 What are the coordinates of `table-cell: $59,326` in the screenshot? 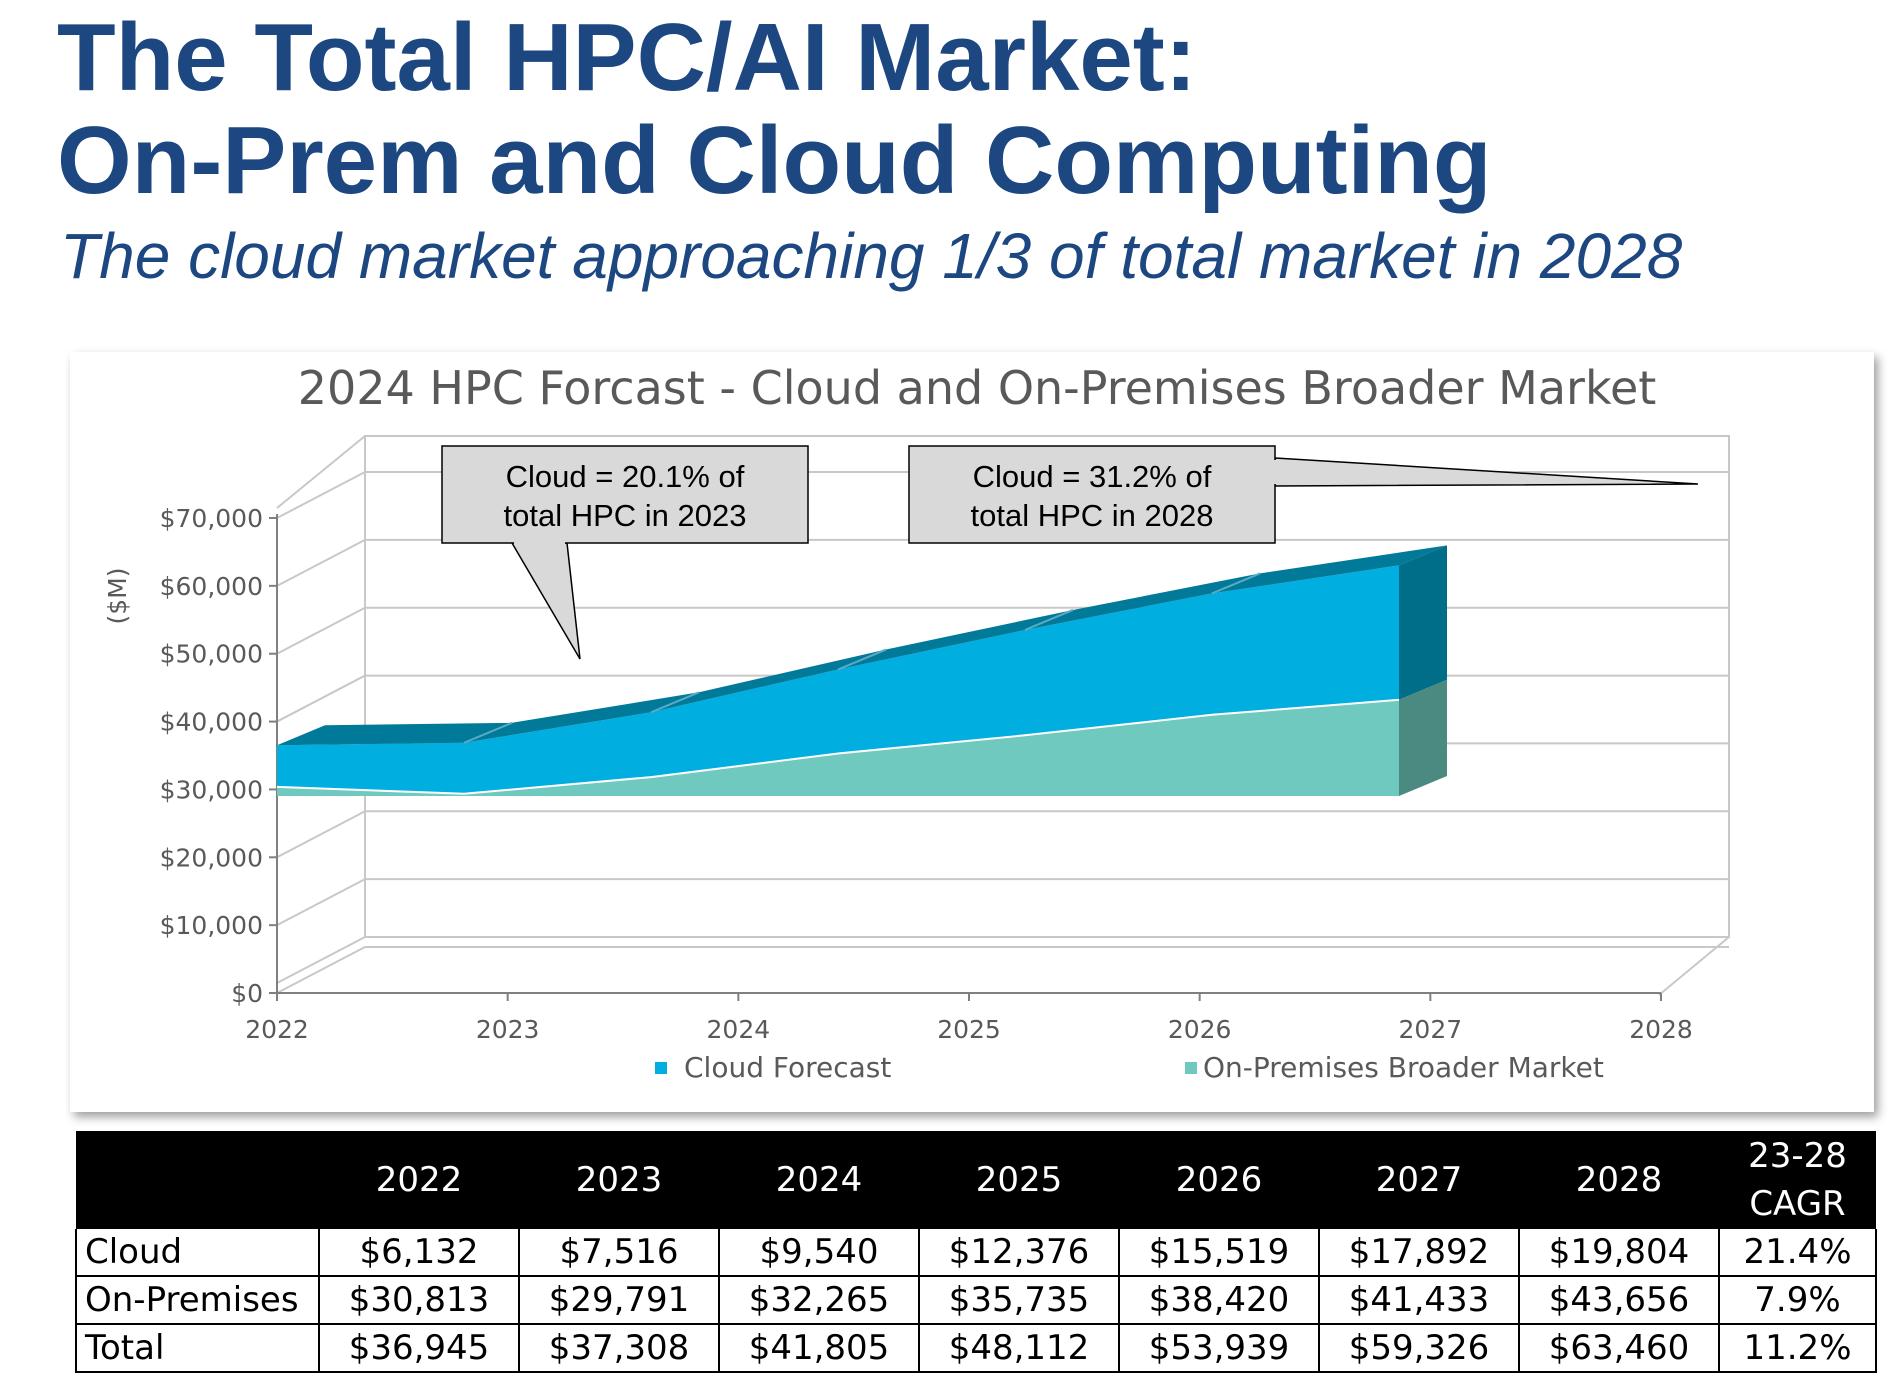 It's located at (1419, 1348).